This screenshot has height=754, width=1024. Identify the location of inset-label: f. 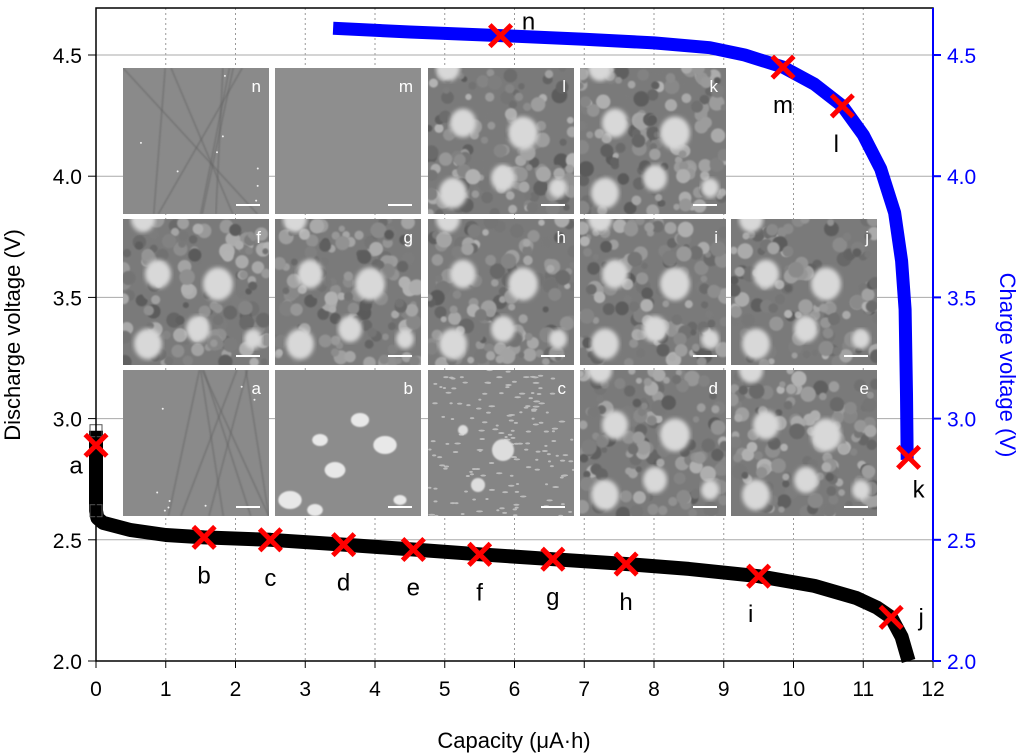
(258, 237).